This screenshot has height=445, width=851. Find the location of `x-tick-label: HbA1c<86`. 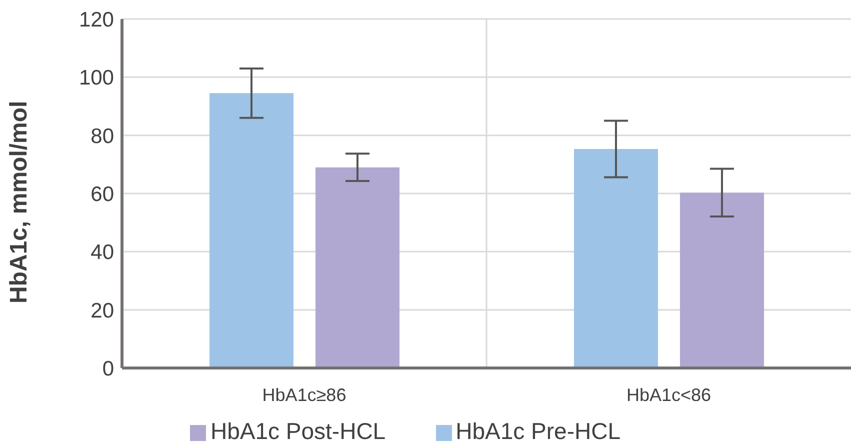

x-tick-label: HbA1c<86 is located at coordinates (669, 394).